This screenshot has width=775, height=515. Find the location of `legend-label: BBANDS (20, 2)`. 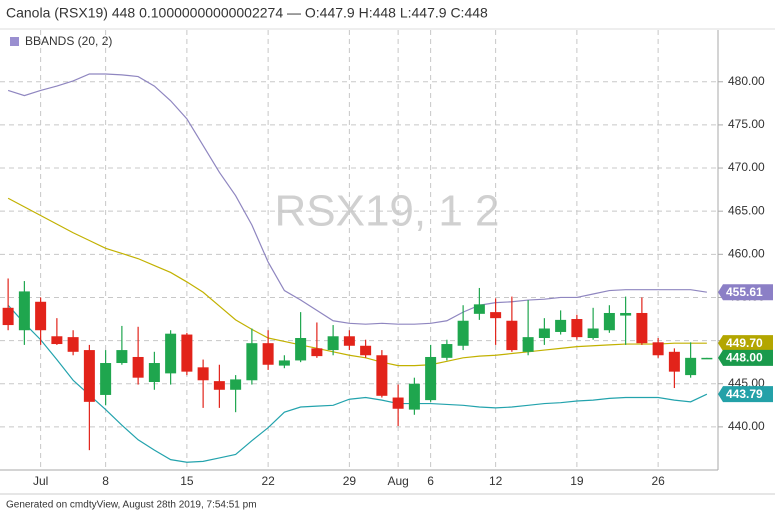

legend-label: BBANDS (20, 2) is located at coordinates (68, 41).